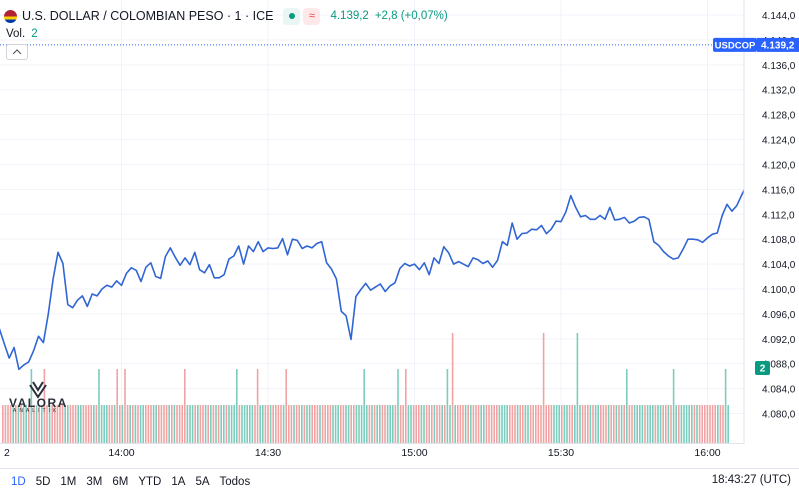 Image resolution: width=799 pixels, height=494 pixels. Describe the element at coordinates (34, 34) in the screenshot. I see `volume-value: 2` at that location.